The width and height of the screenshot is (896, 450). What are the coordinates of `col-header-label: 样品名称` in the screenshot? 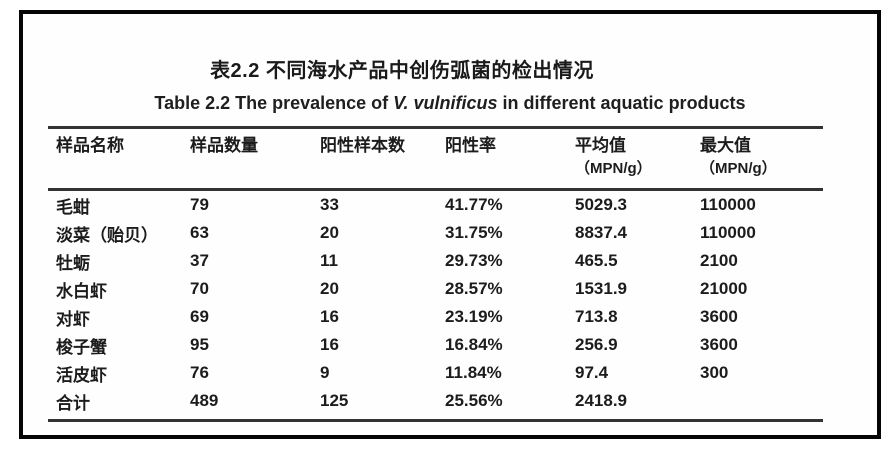 It's located at (90, 145).